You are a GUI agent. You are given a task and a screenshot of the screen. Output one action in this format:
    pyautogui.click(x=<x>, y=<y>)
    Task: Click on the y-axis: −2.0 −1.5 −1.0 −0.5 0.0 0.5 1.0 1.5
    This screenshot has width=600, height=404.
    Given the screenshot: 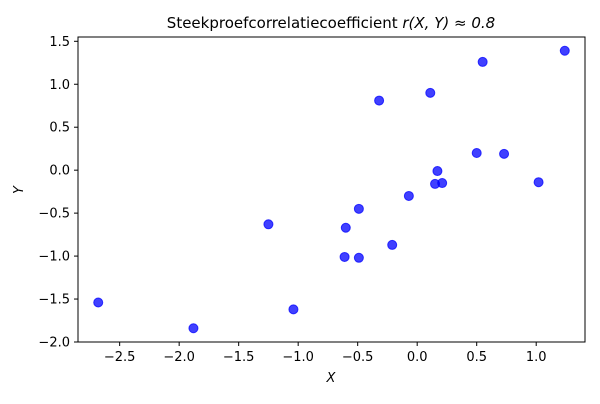 What is the action you would take?
    pyautogui.click(x=58, y=193)
    